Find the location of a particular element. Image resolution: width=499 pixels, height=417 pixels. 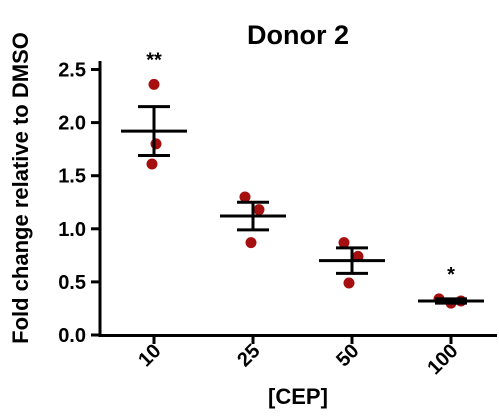

x-axis-label: [CEP] is located at coordinates (298, 396).